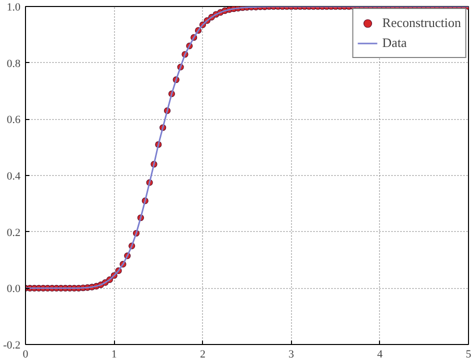  Describe the element at coordinates (114, 354) in the screenshot. I see `x-tick-label: 1` at that location.